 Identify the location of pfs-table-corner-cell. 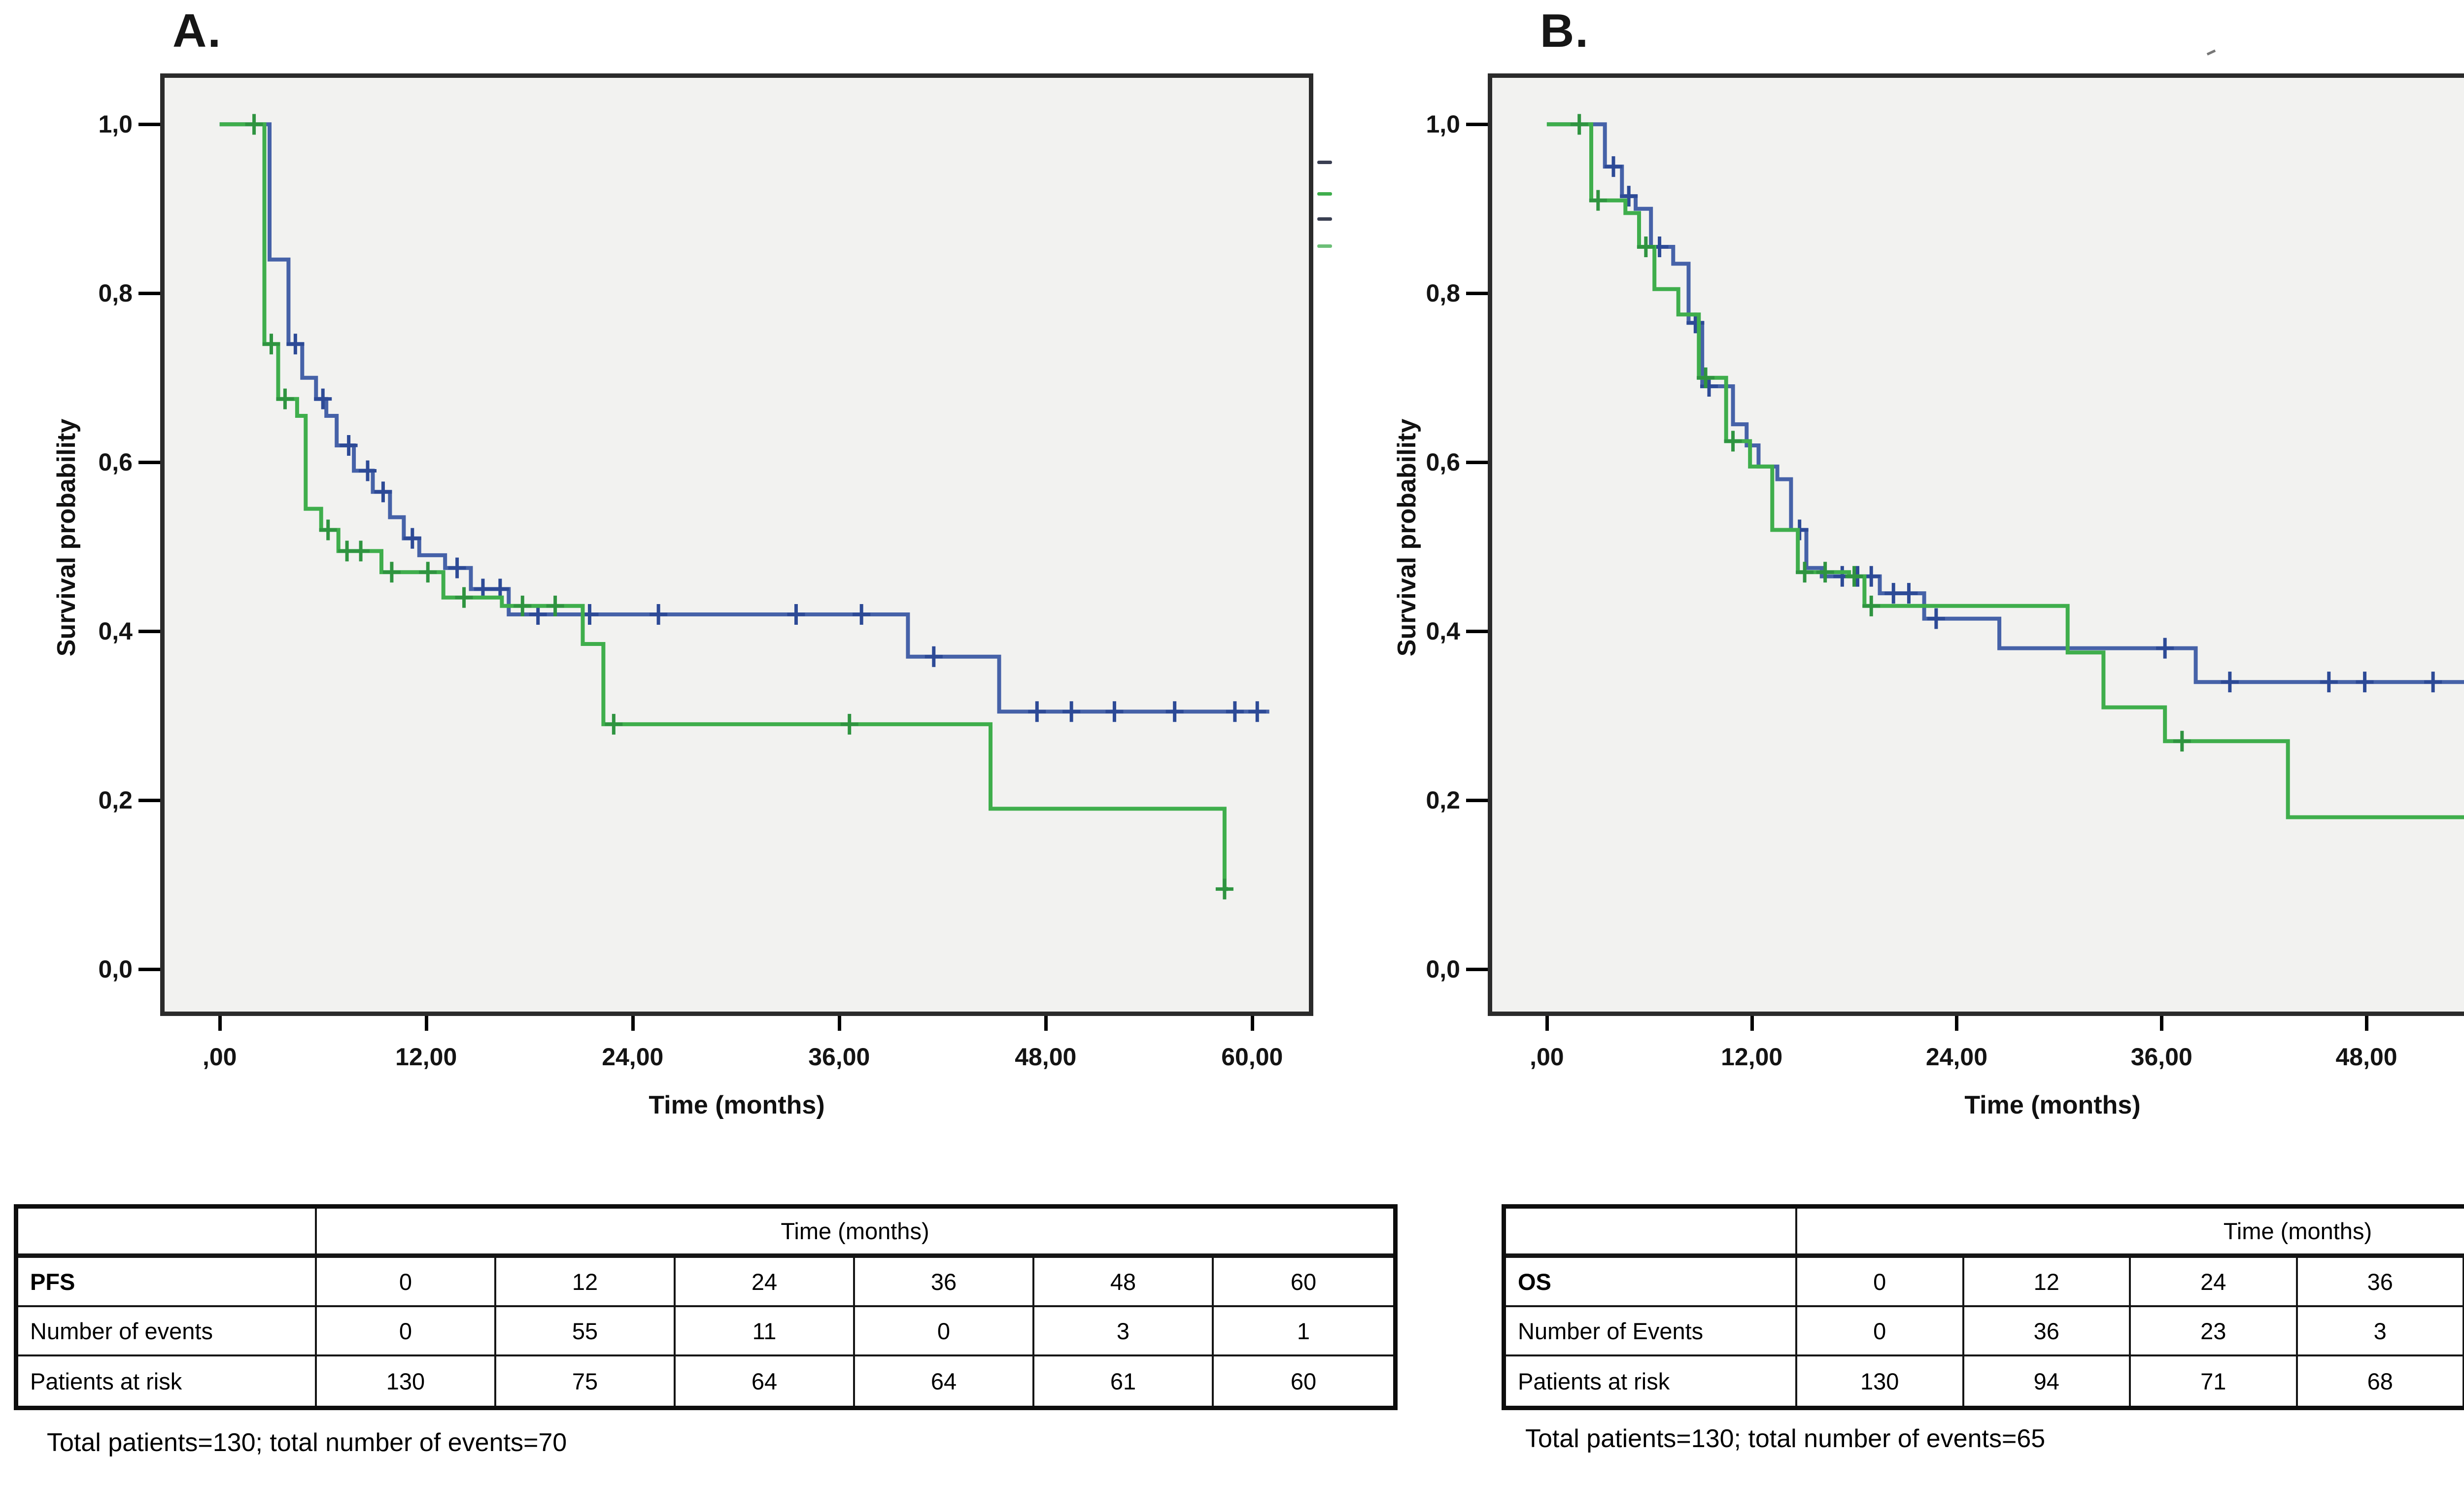
(167, 1233).